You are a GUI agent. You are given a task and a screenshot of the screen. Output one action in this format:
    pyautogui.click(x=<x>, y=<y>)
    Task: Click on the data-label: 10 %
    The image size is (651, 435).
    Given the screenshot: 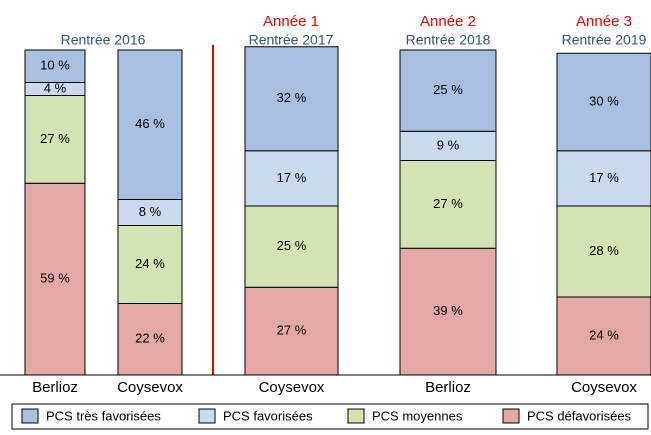 What is the action you would take?
    pyautogui.click(x=55, y=65)
    